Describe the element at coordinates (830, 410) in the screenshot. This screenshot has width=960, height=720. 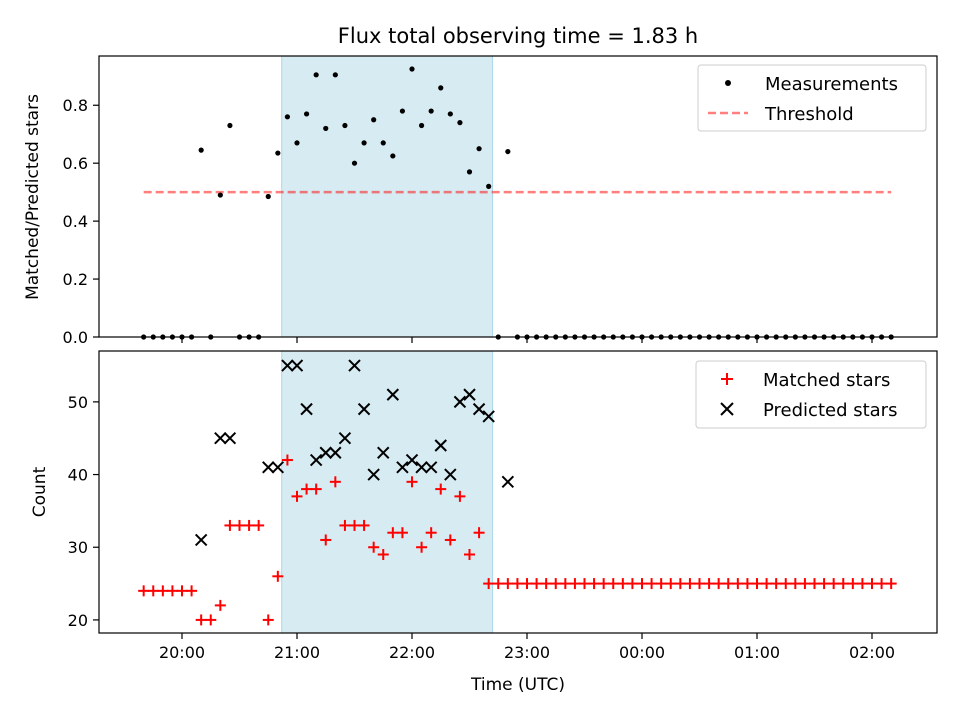
I see `legend-predicted-label: Predicted stars` at that location.